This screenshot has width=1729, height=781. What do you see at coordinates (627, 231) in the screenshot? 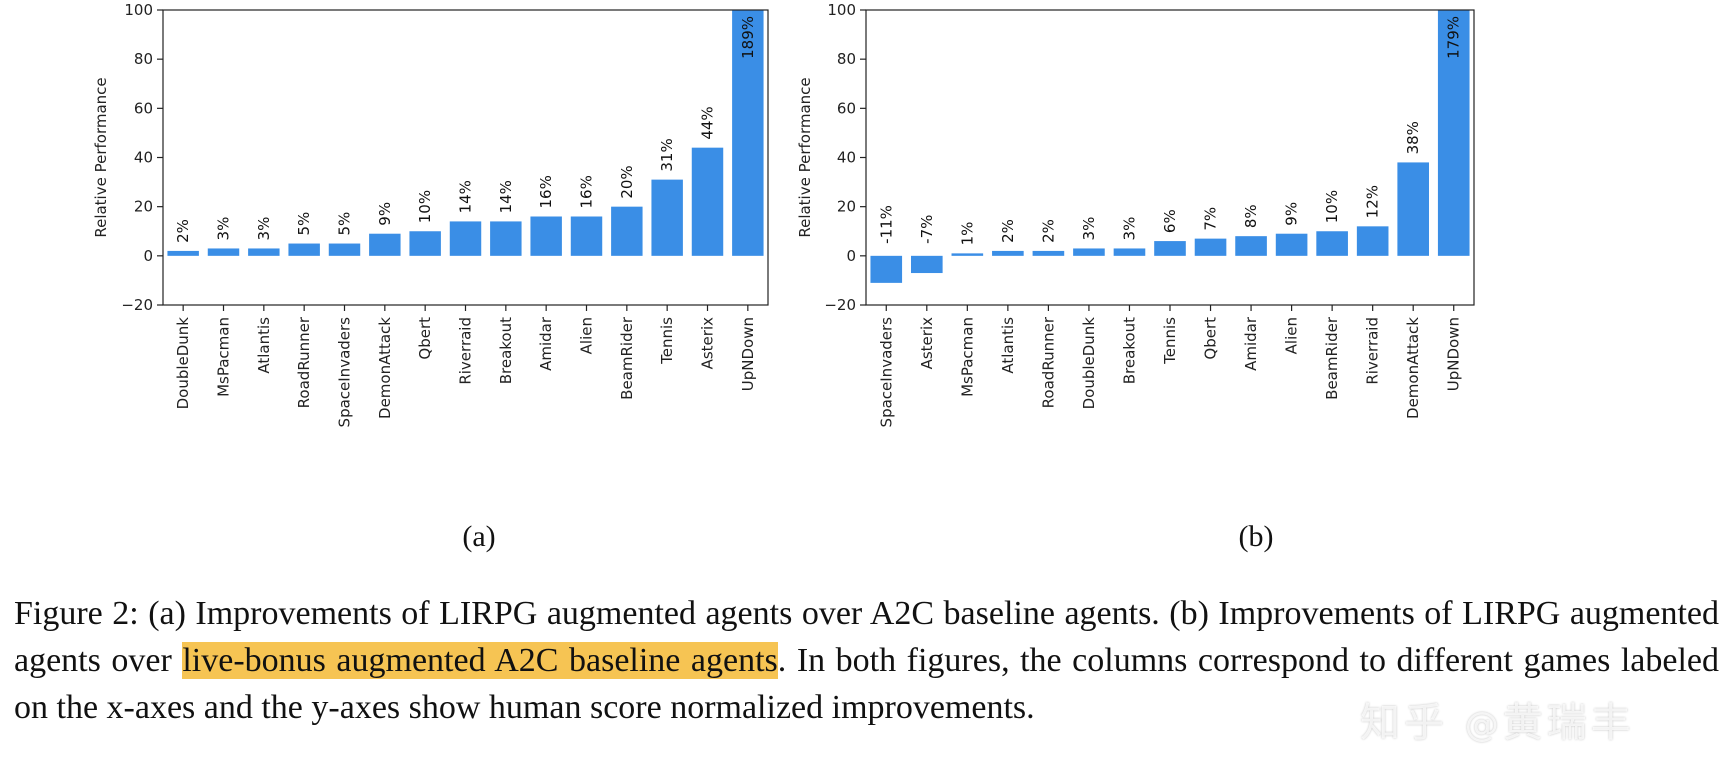
I see `bar-a-BeamRider` at bounding box center [627, 231].